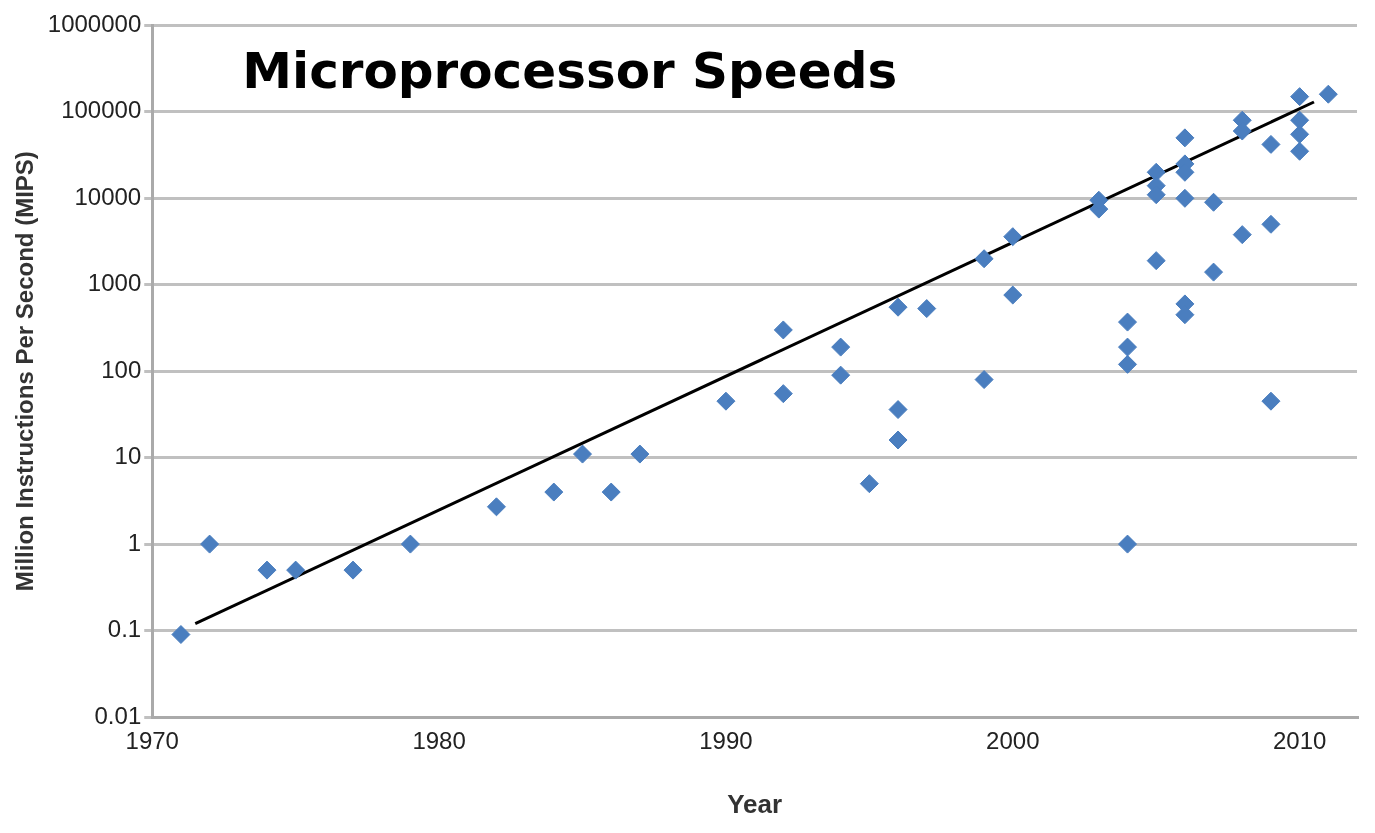 This screenshot has width=1375, height=833. What do you see at coordinates (134, 542) in the screenshot?
I see `y-tick-label: 1` at bounding box center [134, 542].